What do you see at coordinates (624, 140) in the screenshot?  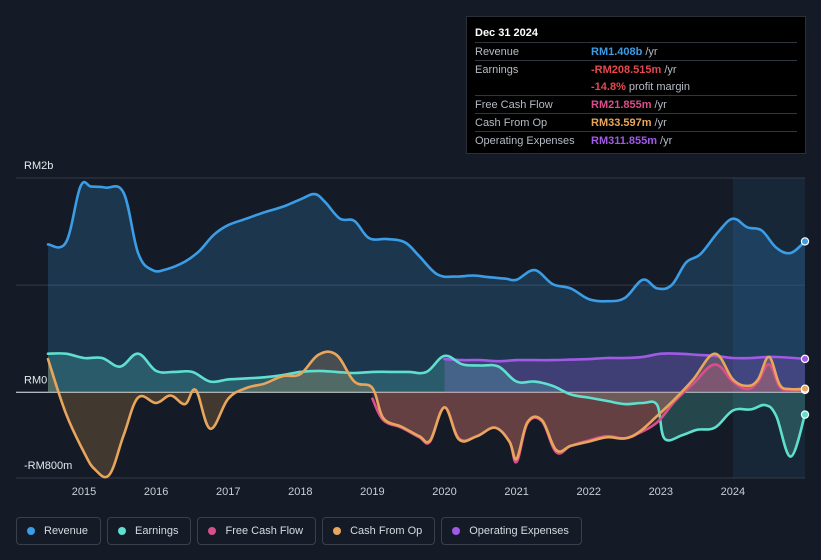 I see `tooltip-value: RM311.855m` at bounding box center [624, 140].